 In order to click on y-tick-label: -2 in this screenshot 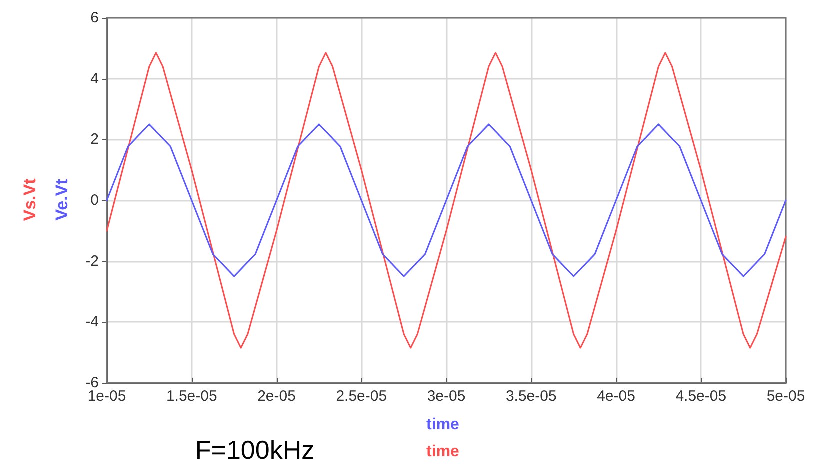, I will do `click(92, 261)`.